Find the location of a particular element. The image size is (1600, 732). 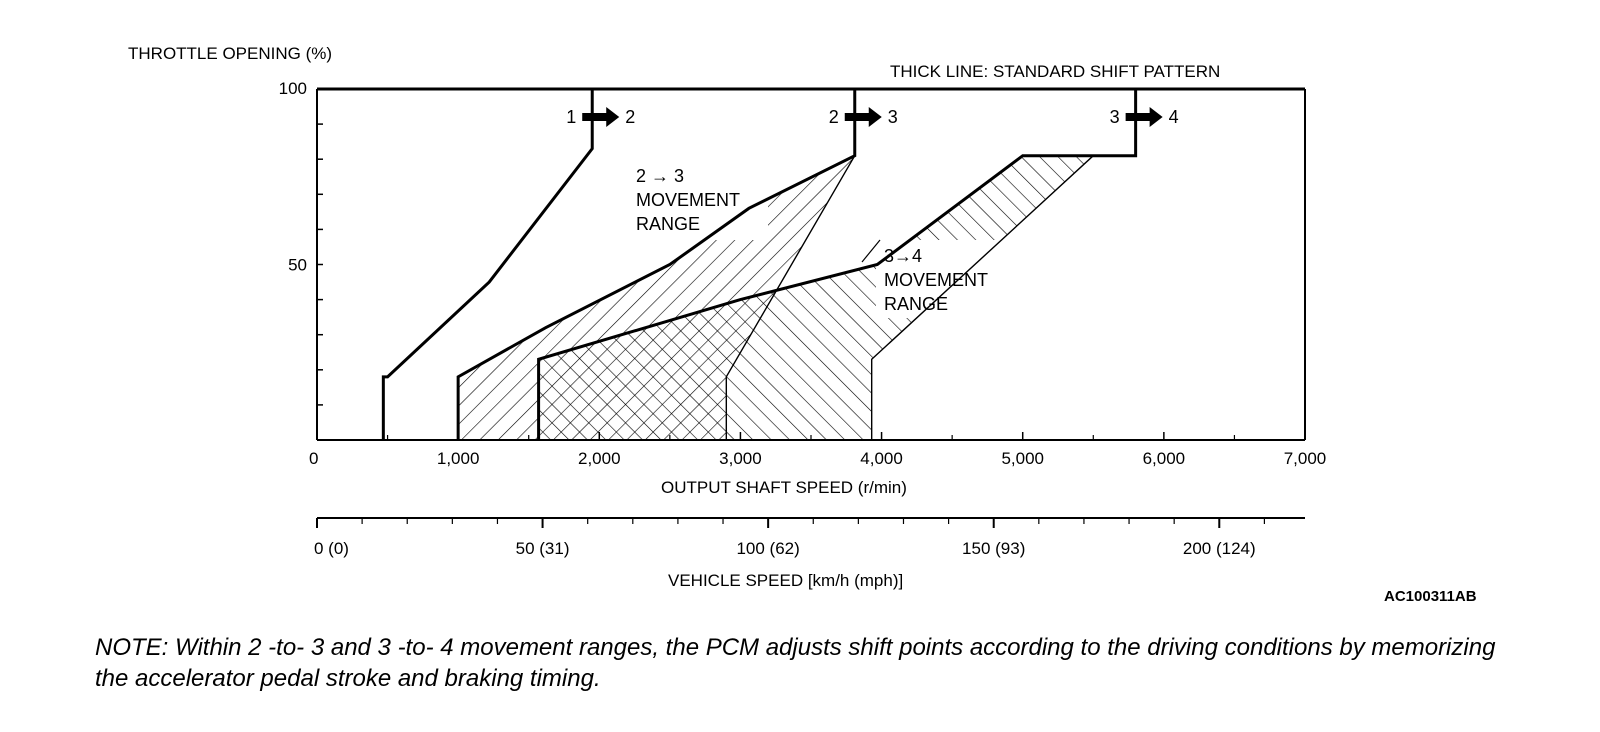

secondary-axis-title: VEHICLE SPEED [km/h (mph)] is located at coordinates (786, 580).